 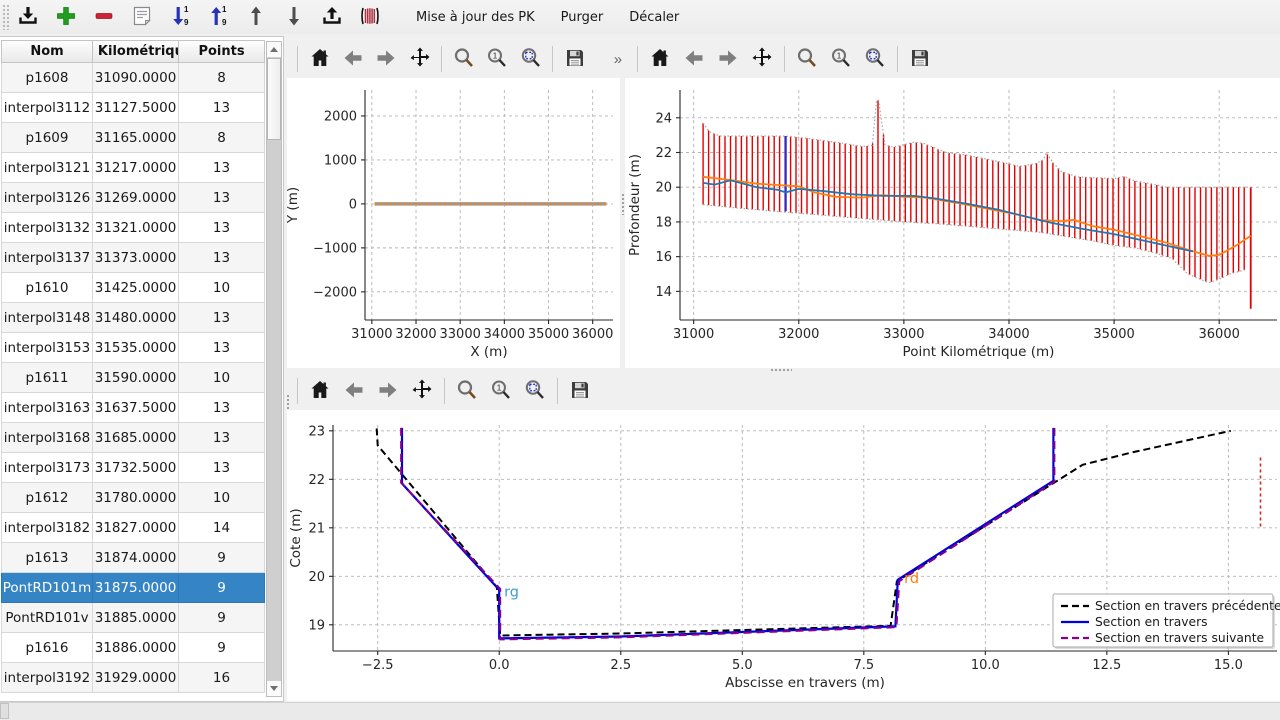 I want to click on table-row: interpol3148 31480.0000 13, so click(x=133, y=318).